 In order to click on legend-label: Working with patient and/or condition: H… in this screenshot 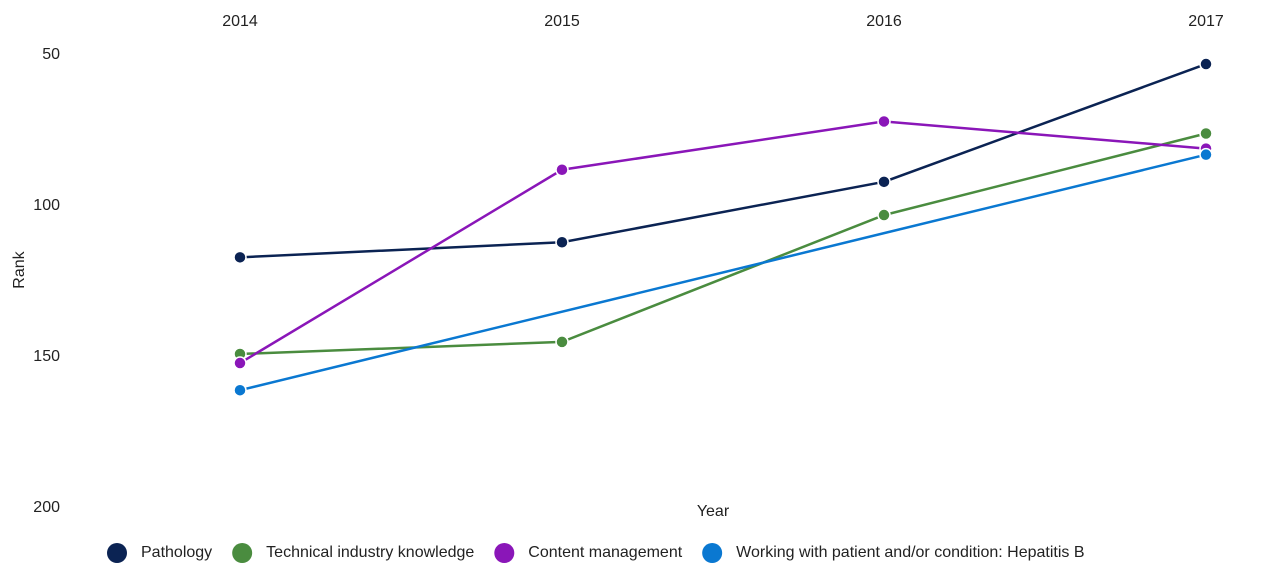, I will do `click(910, 552)`.